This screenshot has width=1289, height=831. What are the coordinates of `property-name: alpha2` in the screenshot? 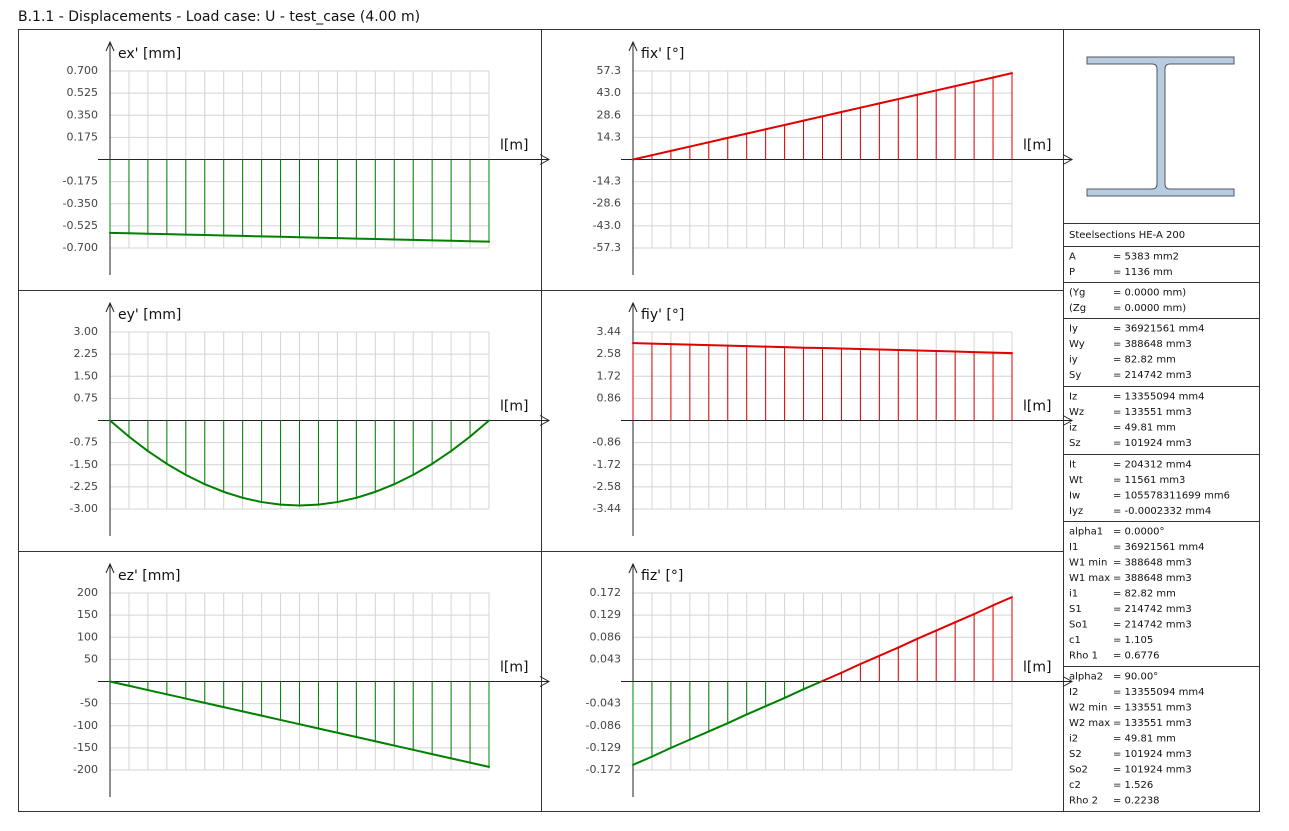 It's located at (1086, 677).